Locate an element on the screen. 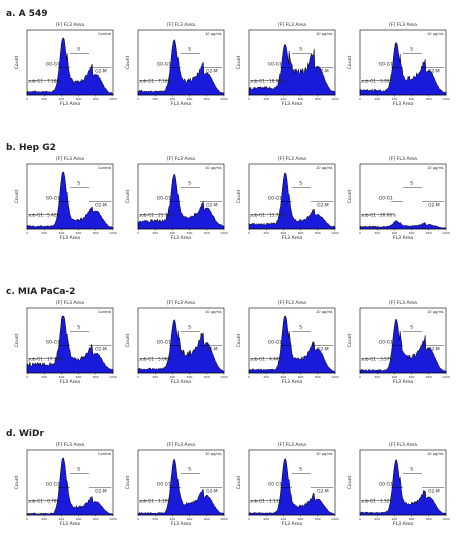 This screenshot has width=460, height=550. subg1-percent: sub-G1 : 4.44% is located at coordinates (266, 359).